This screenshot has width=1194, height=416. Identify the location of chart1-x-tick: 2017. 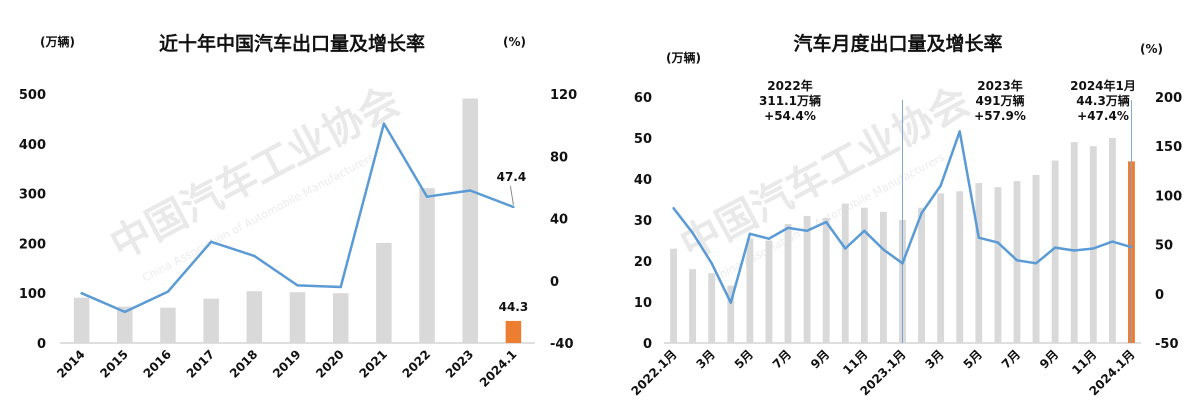
(201, 364).